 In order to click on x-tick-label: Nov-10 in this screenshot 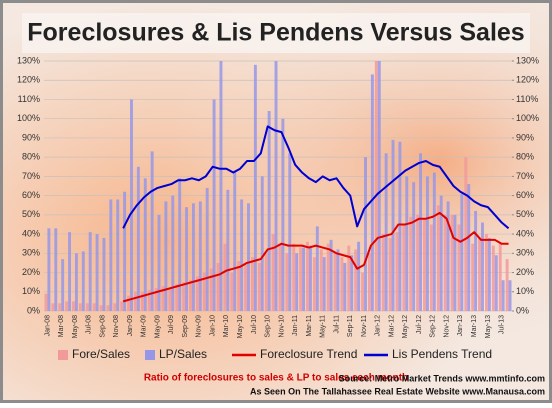, I will do `click(281, 326)`.